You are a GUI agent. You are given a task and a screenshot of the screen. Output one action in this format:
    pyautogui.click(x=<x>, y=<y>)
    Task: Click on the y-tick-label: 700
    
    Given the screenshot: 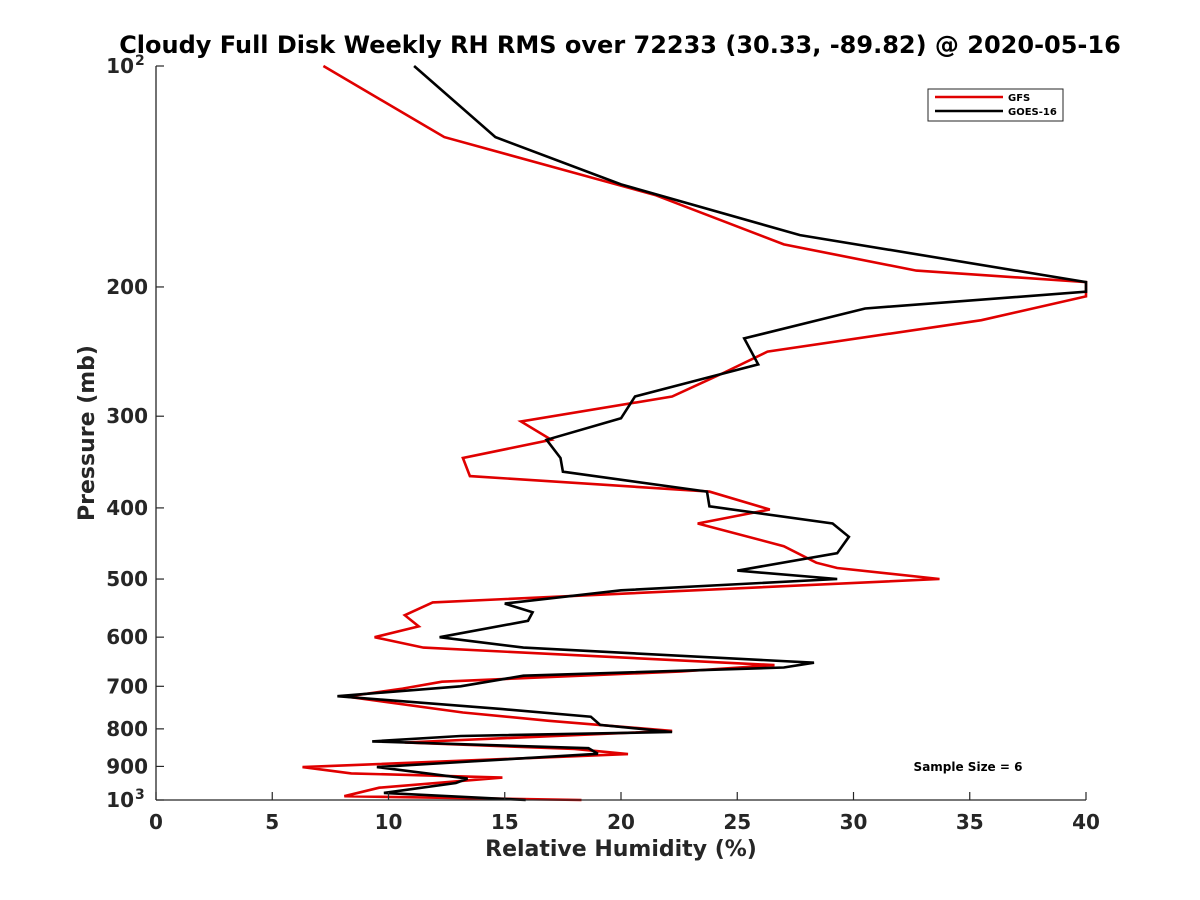 What is the action you would take?
    pyautogui.click(x=127, y=686)
    